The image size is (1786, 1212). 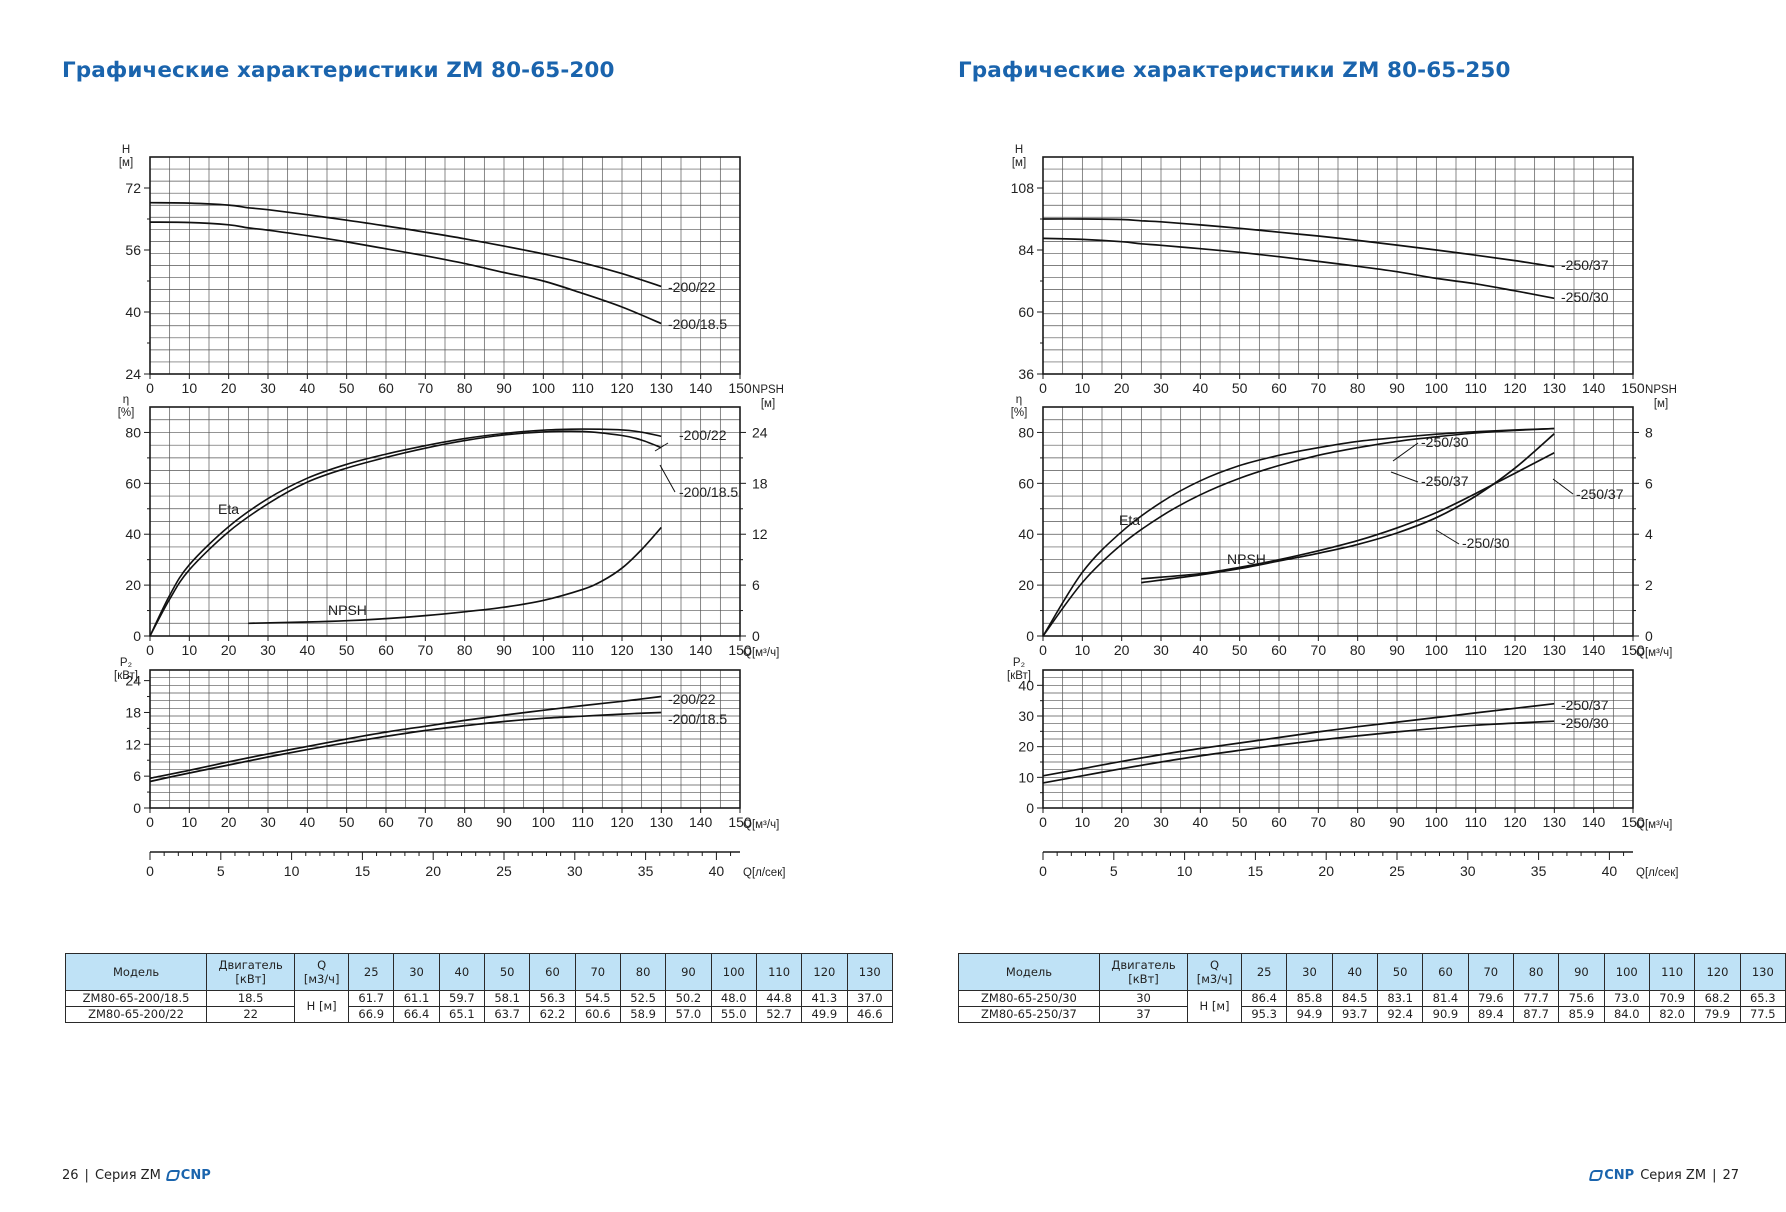 I want to click on y-tick-label: 20, so click(x=1026, y=747).